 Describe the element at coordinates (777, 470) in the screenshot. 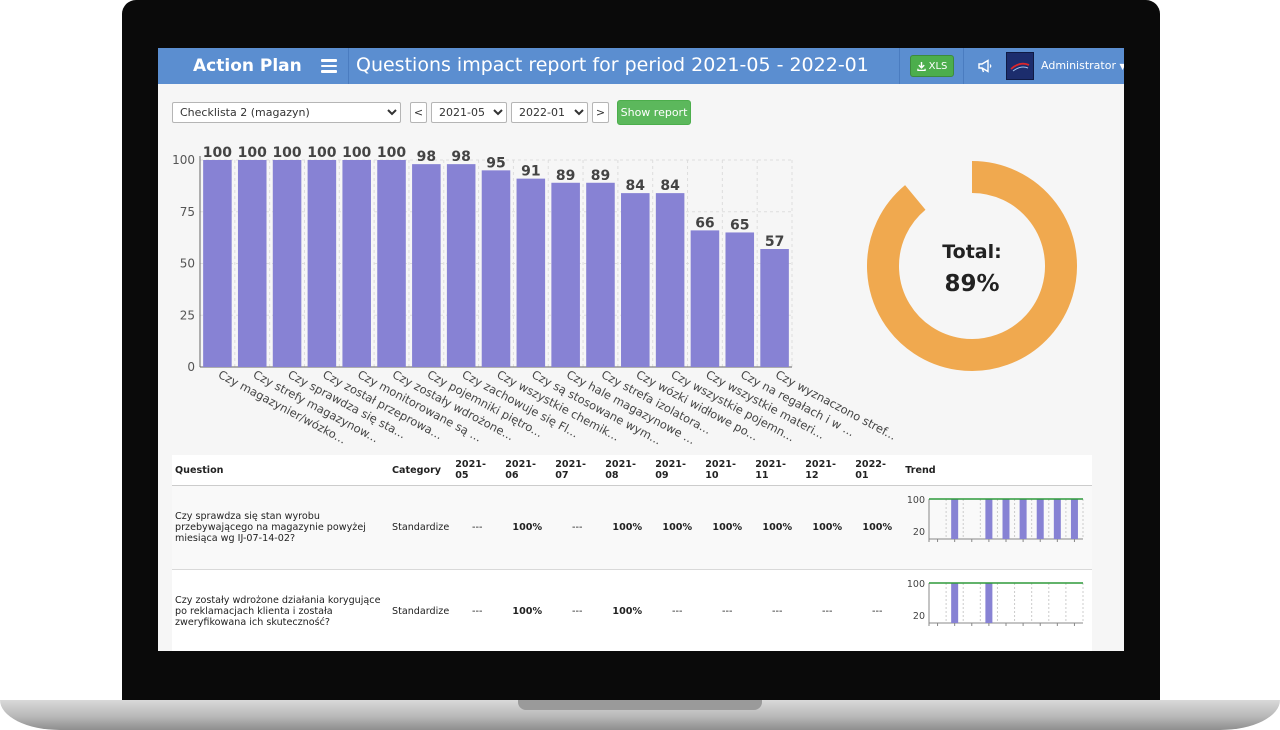

I see `column-header: 2021-11` at that location.